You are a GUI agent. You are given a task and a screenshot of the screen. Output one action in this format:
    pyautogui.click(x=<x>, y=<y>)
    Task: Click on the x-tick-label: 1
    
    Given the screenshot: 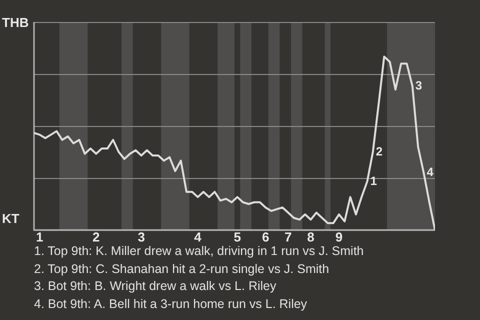 What is the action you would take?
    pyautogui.click(x=40, y=236)
    